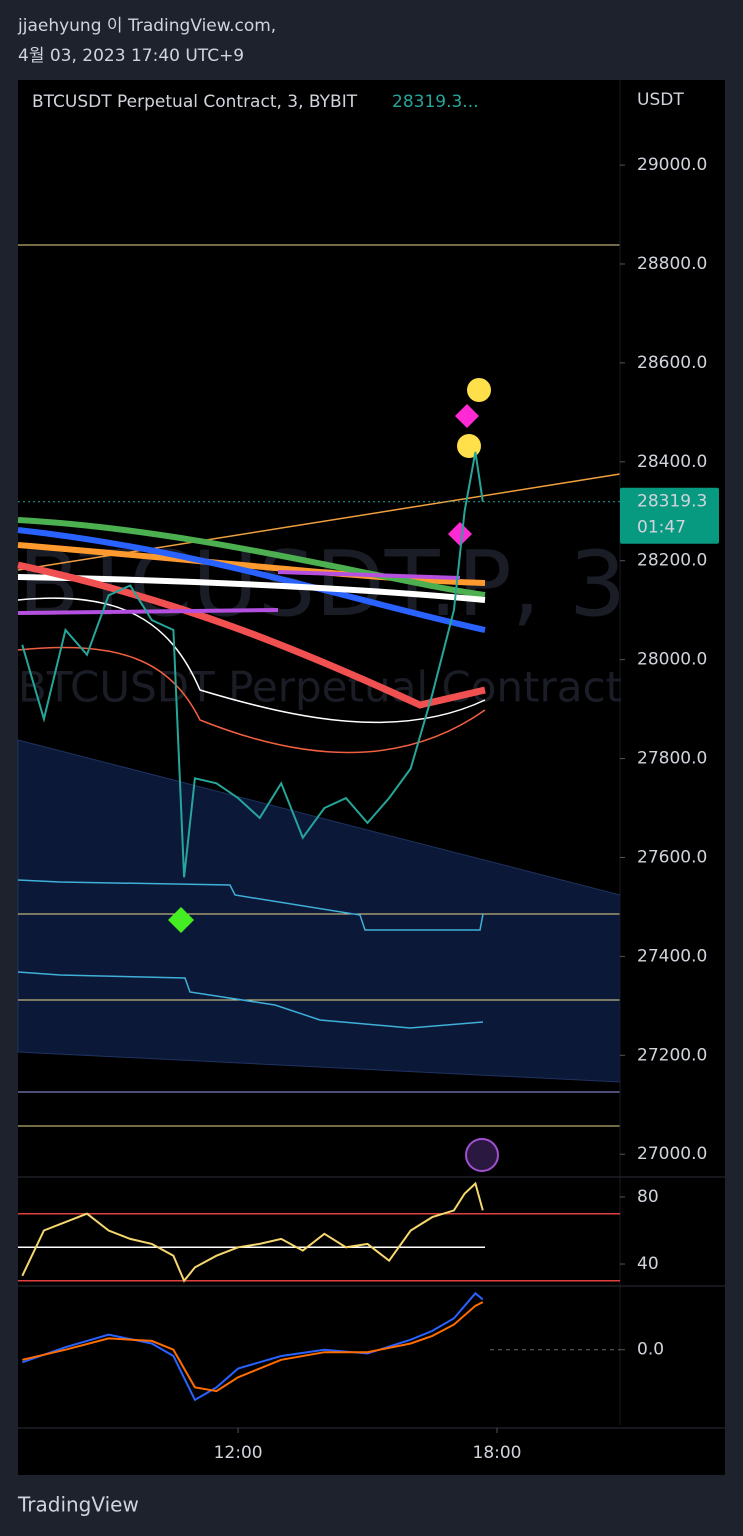  What do you see at coordinates (672, 363) in the screenshot?
I see `y-tick-label: 28600.0` at bounding box center [672, 363].